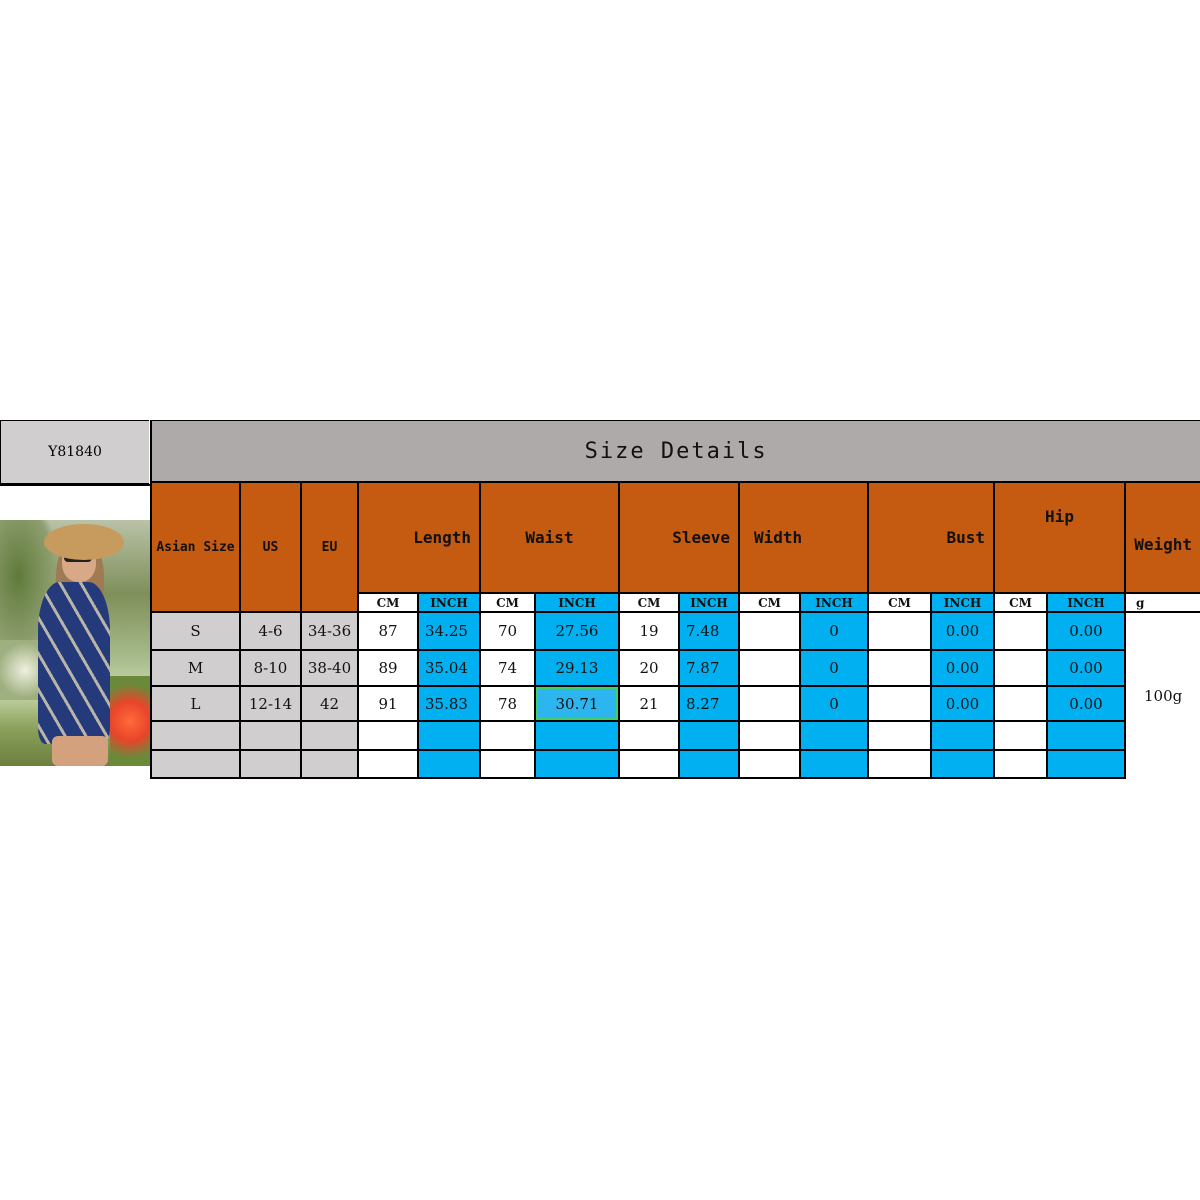 The image size is (1200, 1200). I want to click on inch-value-cell: 35.83, so click(449, 703).